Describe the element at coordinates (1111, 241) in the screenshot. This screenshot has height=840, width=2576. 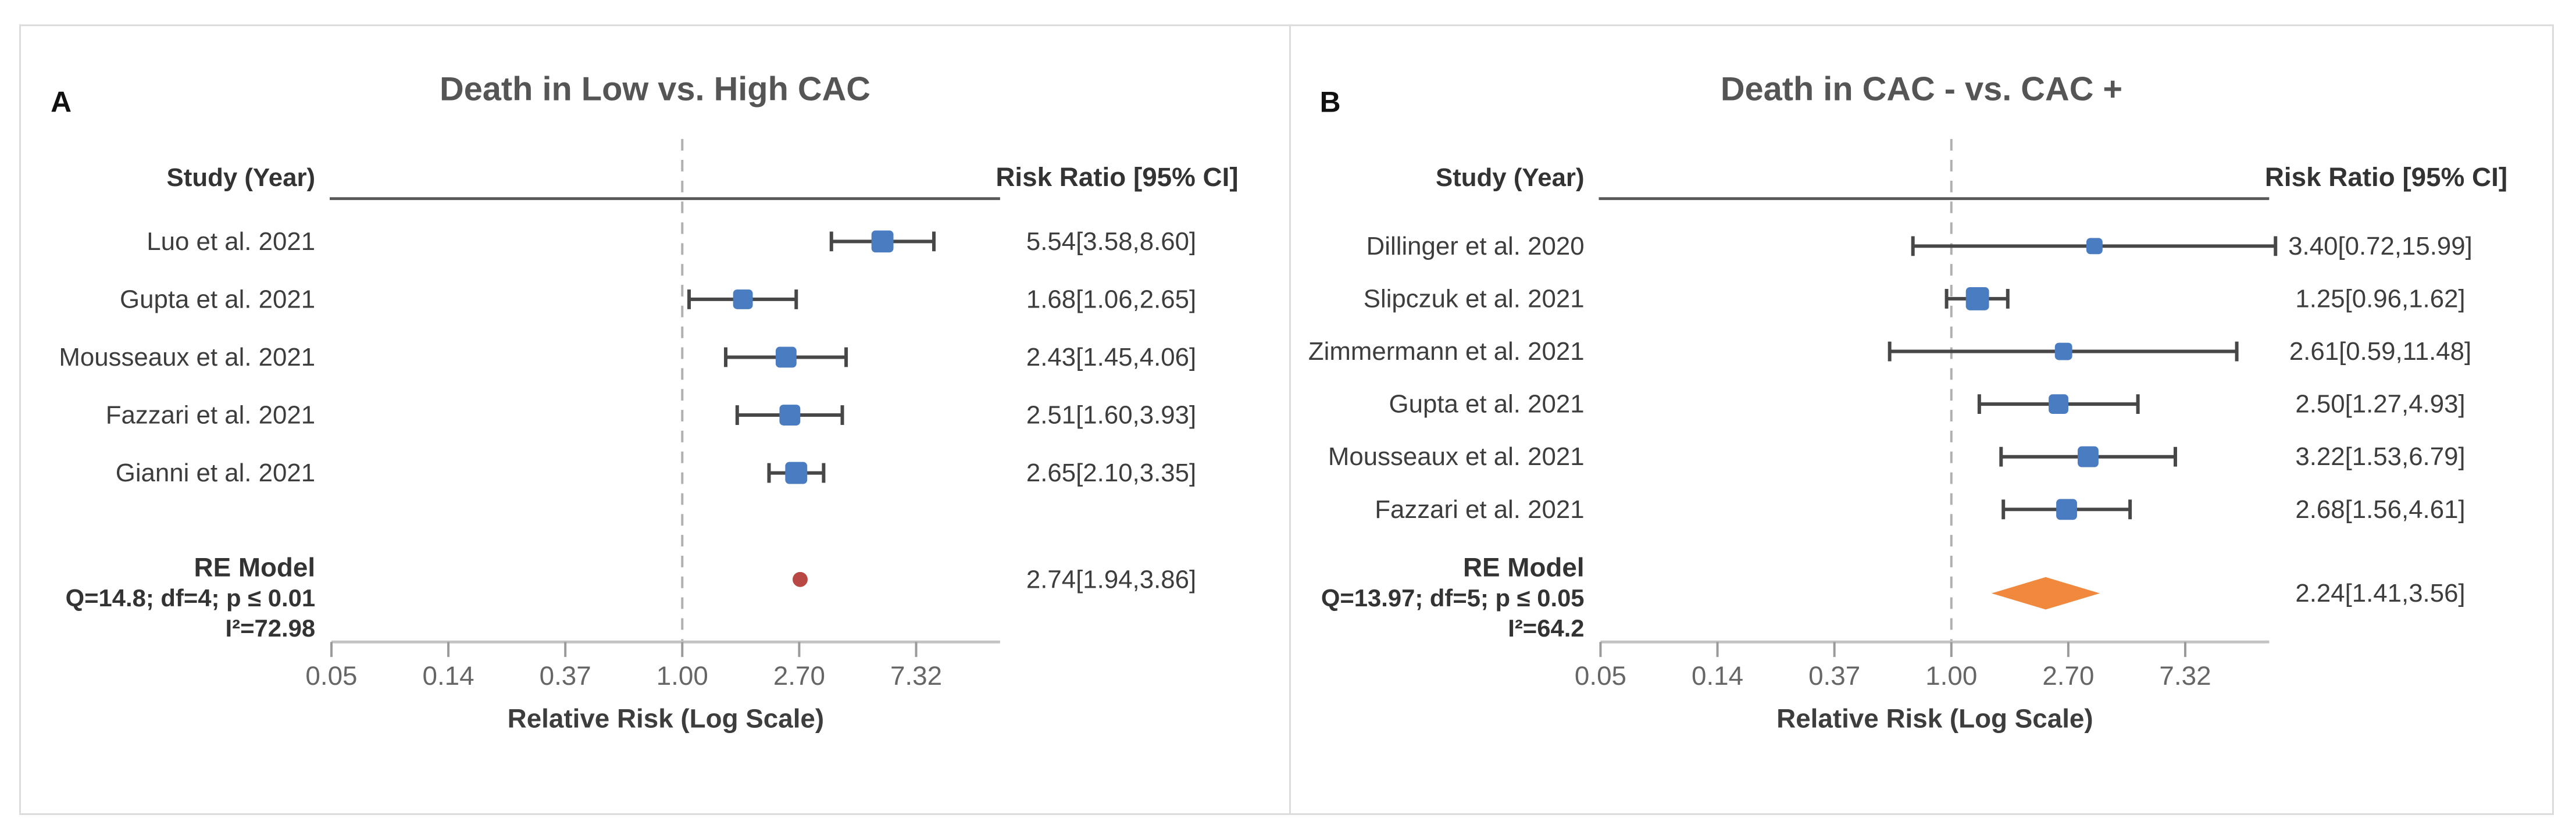
I see `rr-value: 5.54[3.58,8.60]` at that location.